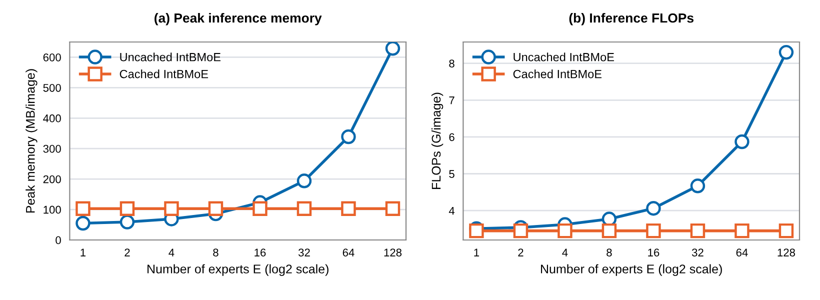 This screenshot has width=820, height=300. Describe the element at coordinates (52, 179) in the screenshot. I see `y-tick-label: 200` at that location.